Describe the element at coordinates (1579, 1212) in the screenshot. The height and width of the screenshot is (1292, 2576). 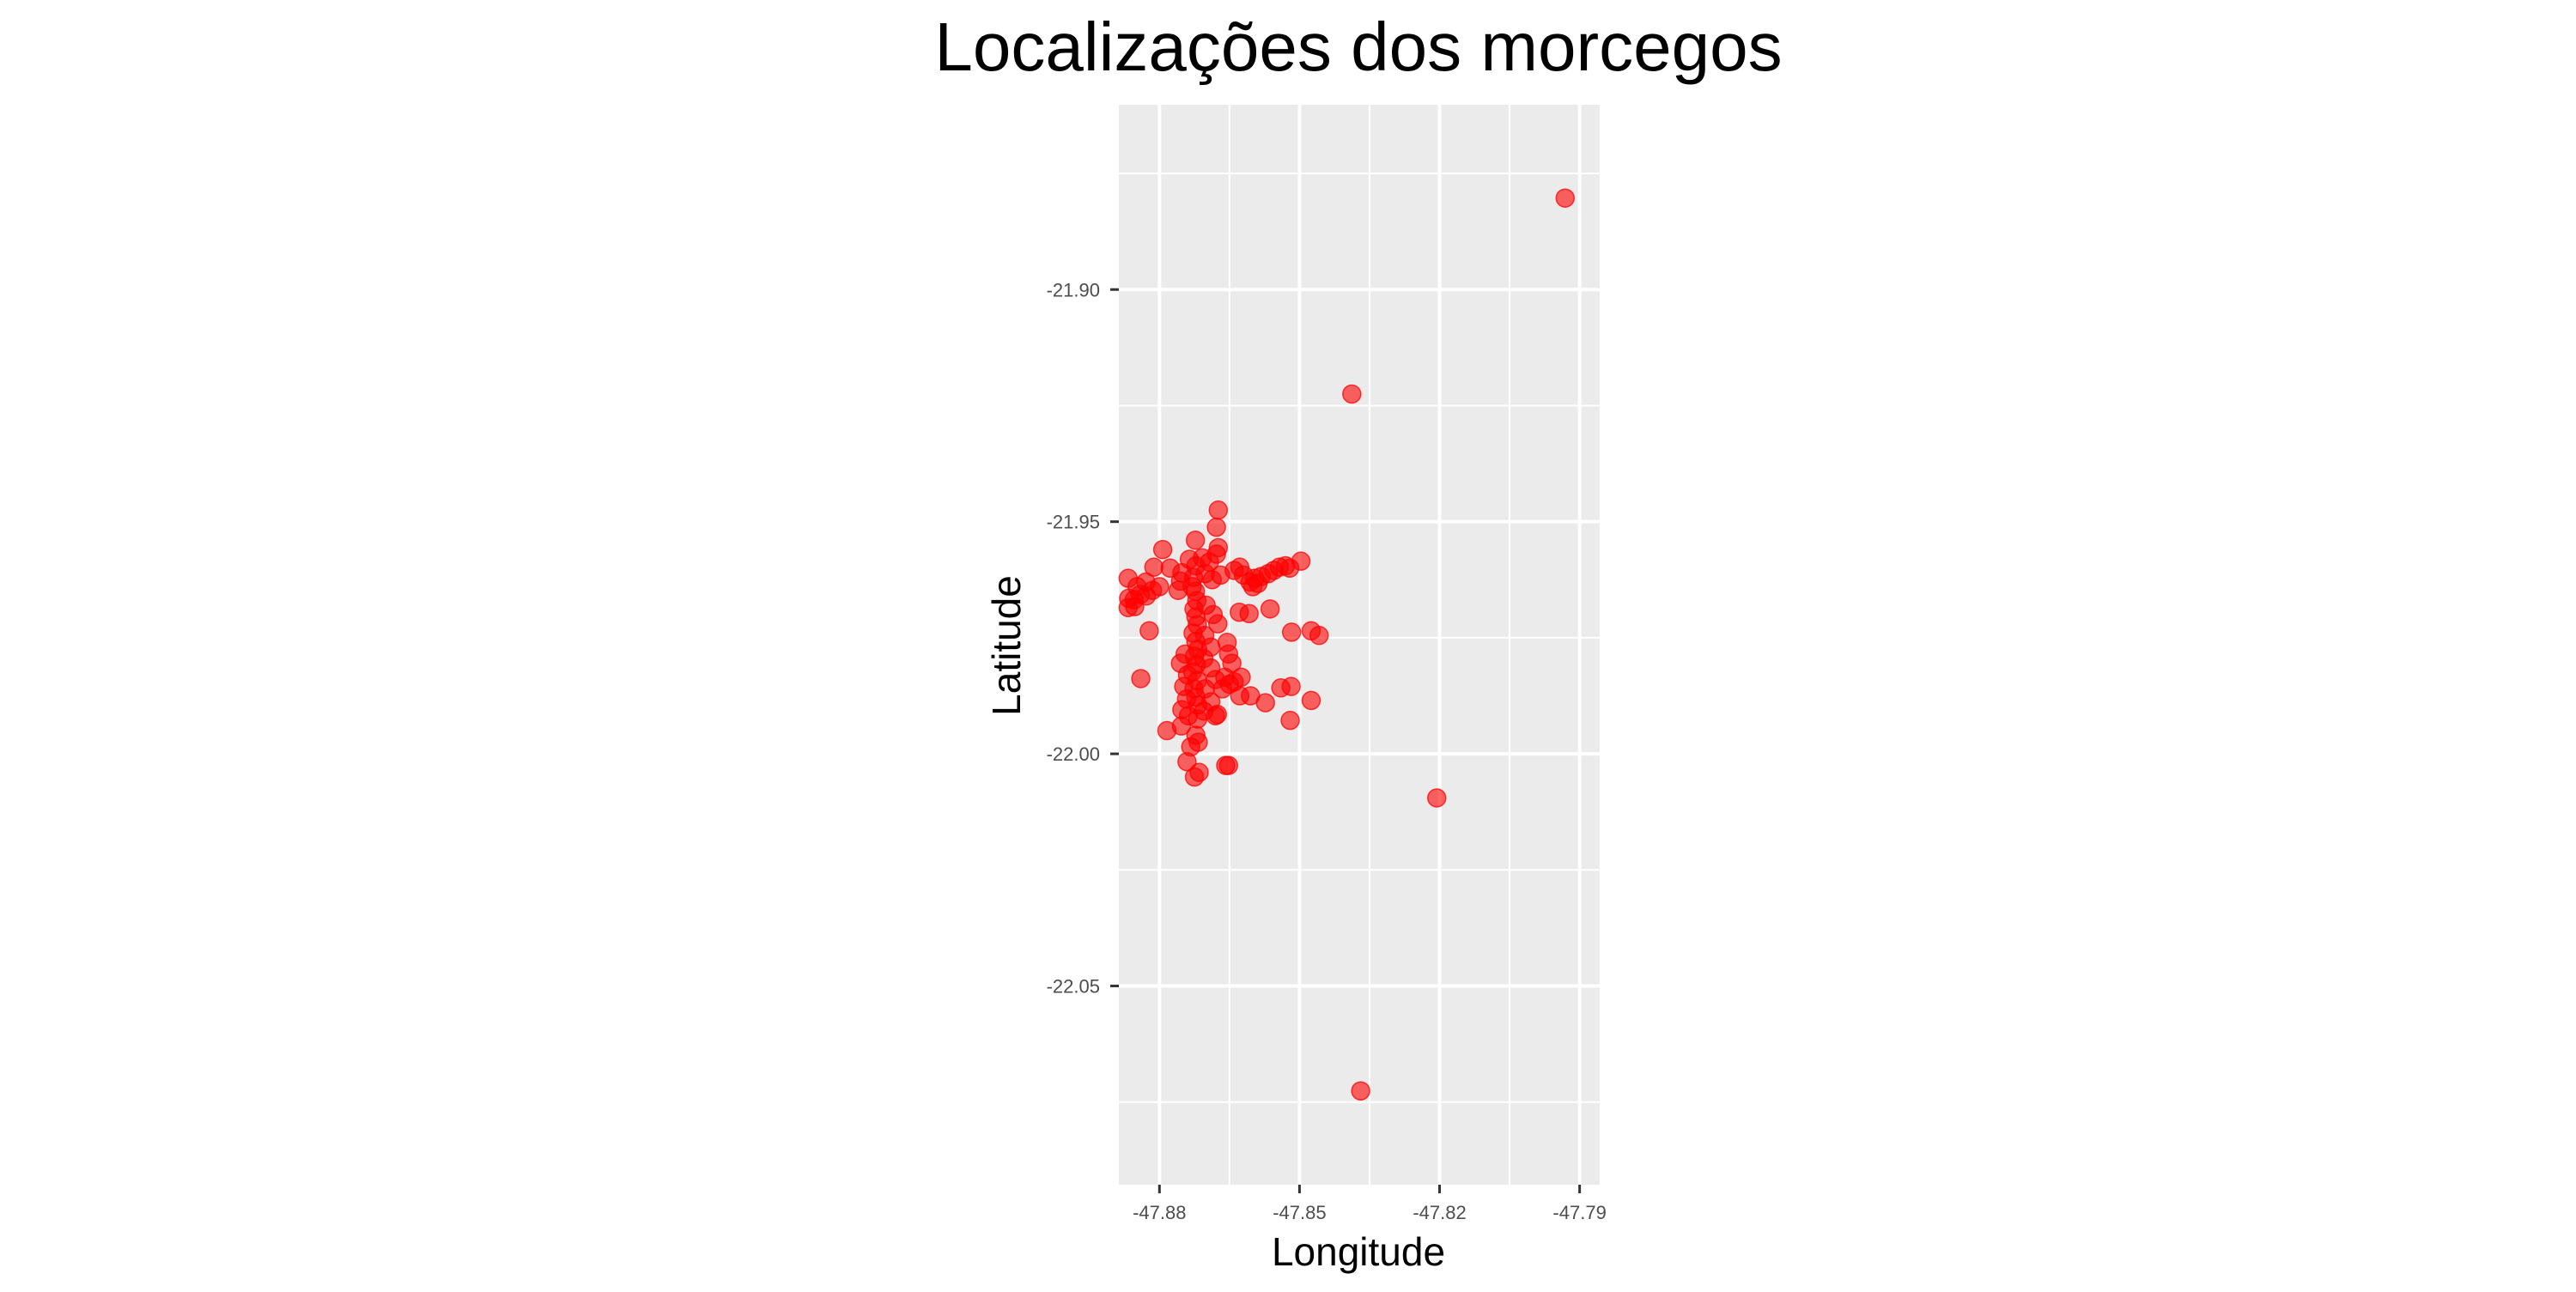
I see `x-tick-label: -47.79` at that location.